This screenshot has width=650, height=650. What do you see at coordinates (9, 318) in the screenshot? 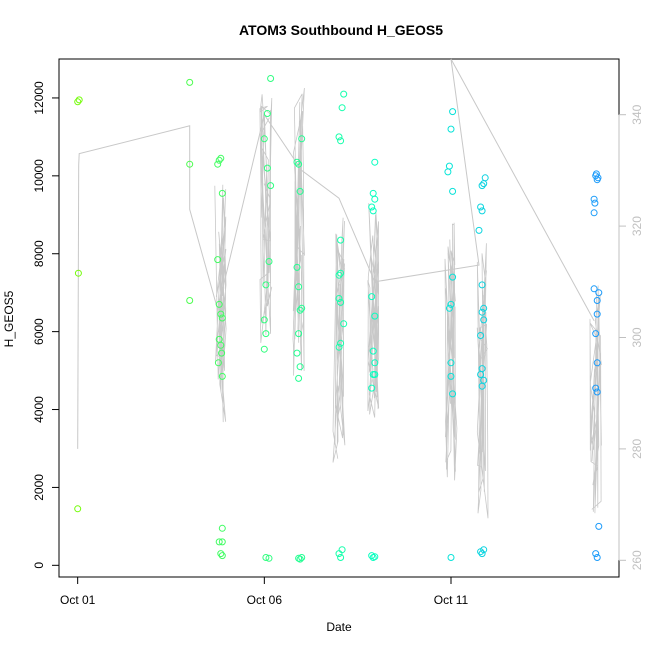
I see `y-axis-label: H_GEOS5` at bounding box center [9, 318].